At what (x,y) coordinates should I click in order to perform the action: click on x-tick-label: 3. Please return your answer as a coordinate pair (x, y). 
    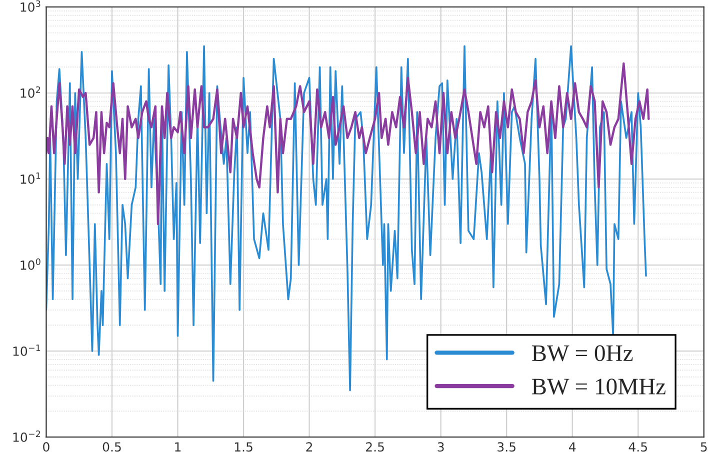
    Looking at the image, I should click on (441, 447).